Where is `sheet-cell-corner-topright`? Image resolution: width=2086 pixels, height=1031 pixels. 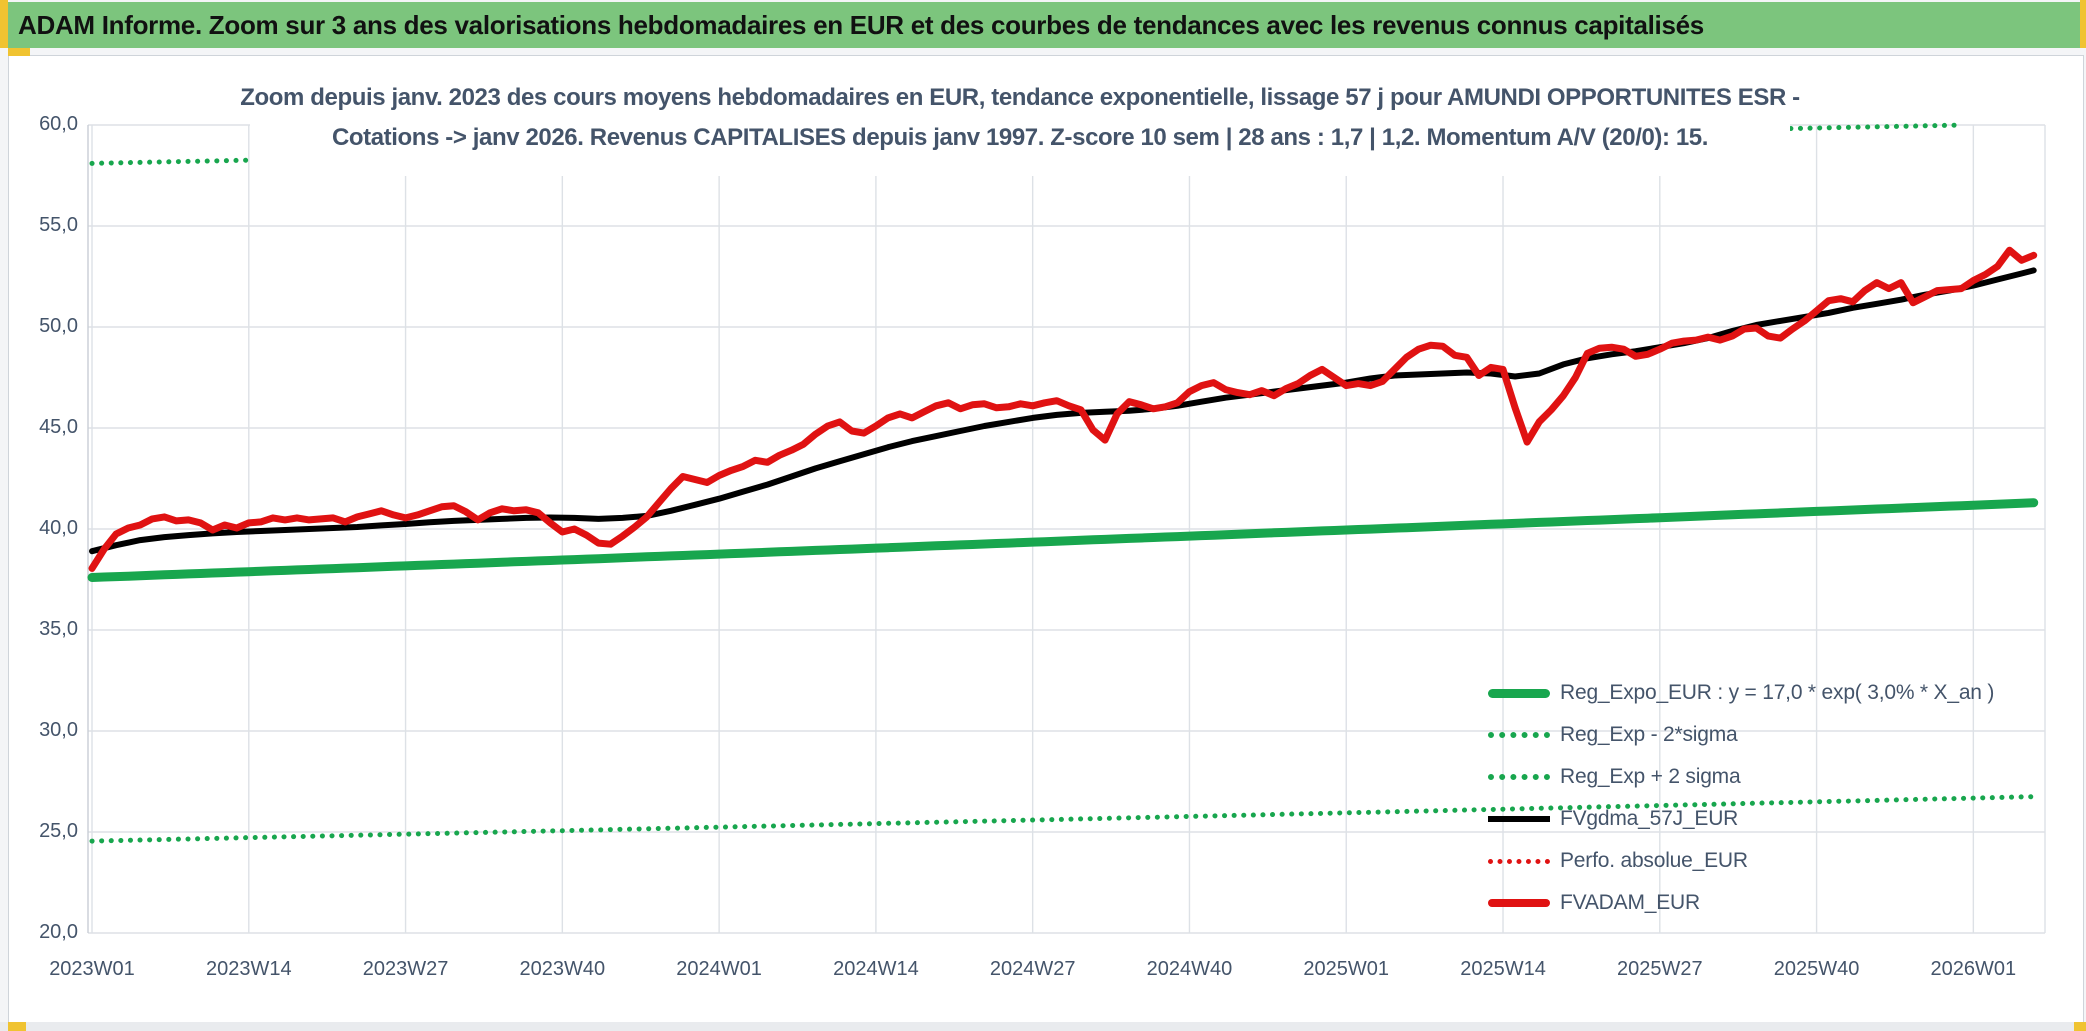 sheet-cell-corner-topright is located at coordinates (2083, 24).